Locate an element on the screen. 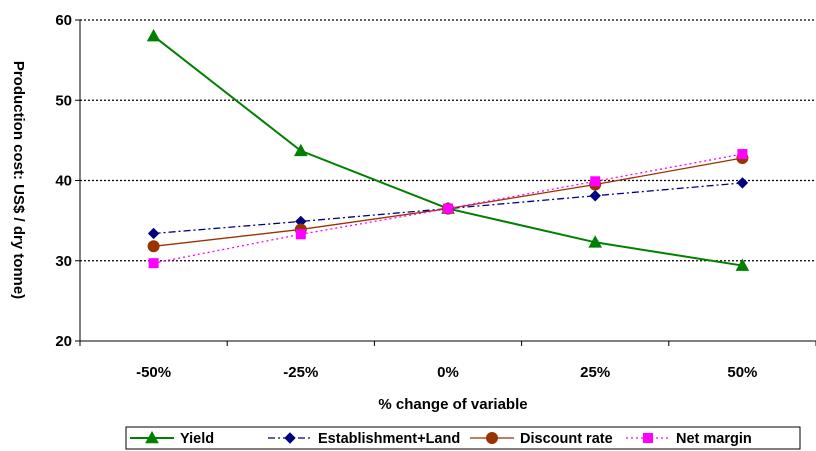 This screenshot has width=816, height=451. x-axis-title: % change of variable is located at coordinates (452, 404).